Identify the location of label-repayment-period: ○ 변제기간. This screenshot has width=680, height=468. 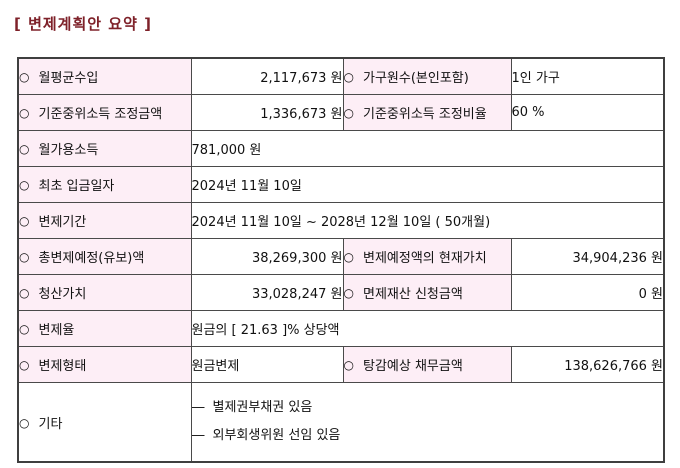
(104, 220).